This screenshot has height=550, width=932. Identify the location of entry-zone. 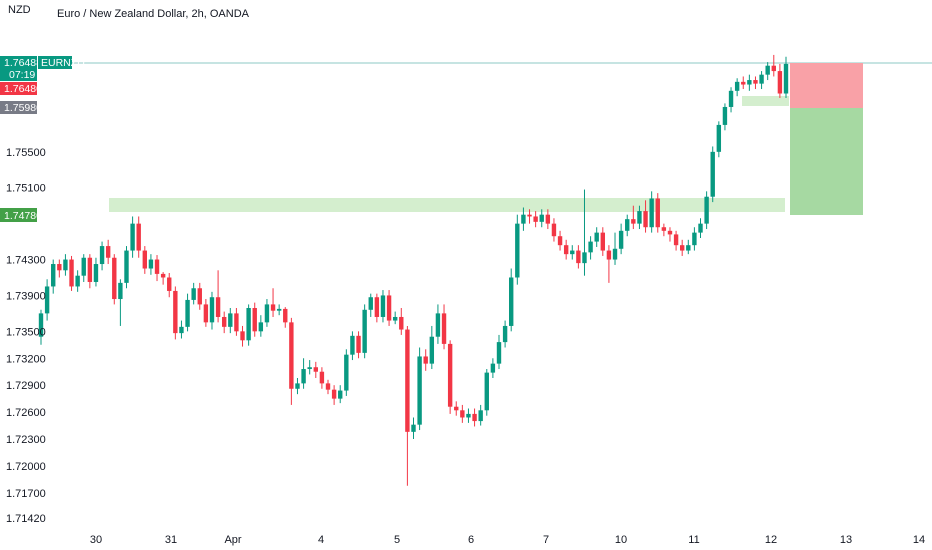
(765, 101).